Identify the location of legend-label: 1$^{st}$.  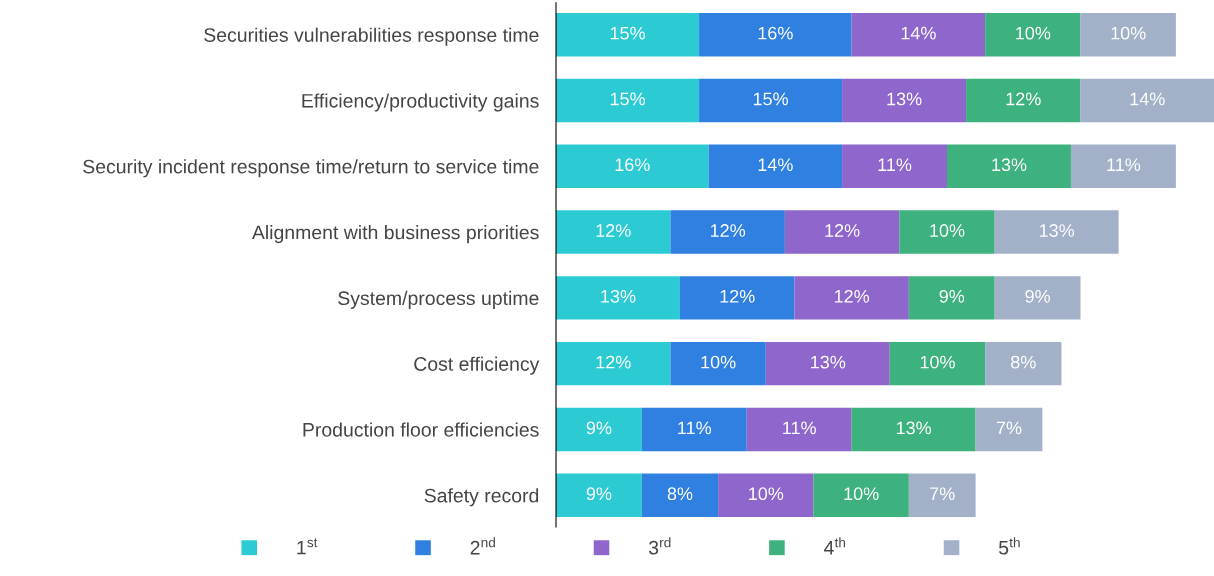
(307, 546).